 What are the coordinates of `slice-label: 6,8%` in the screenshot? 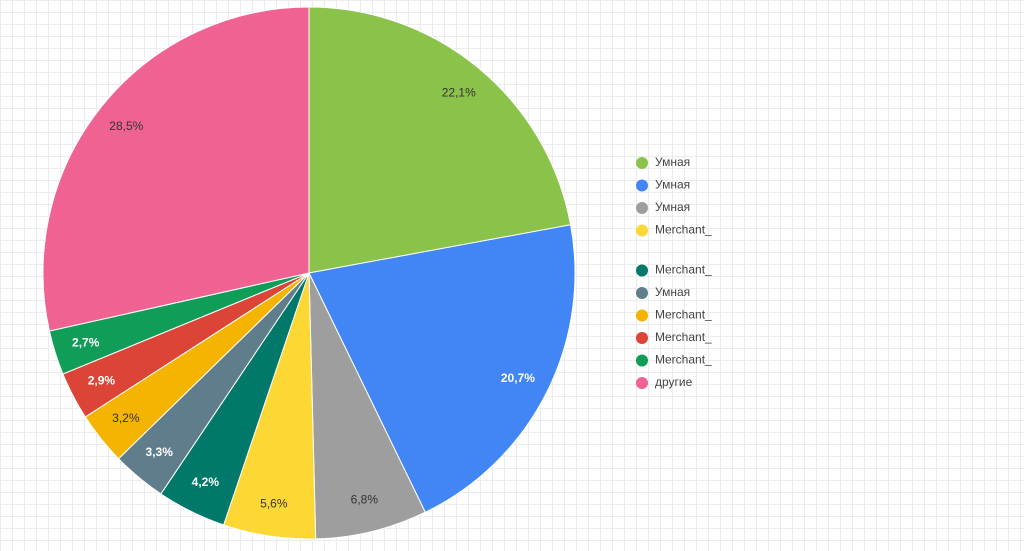 It's located at (365, 500).